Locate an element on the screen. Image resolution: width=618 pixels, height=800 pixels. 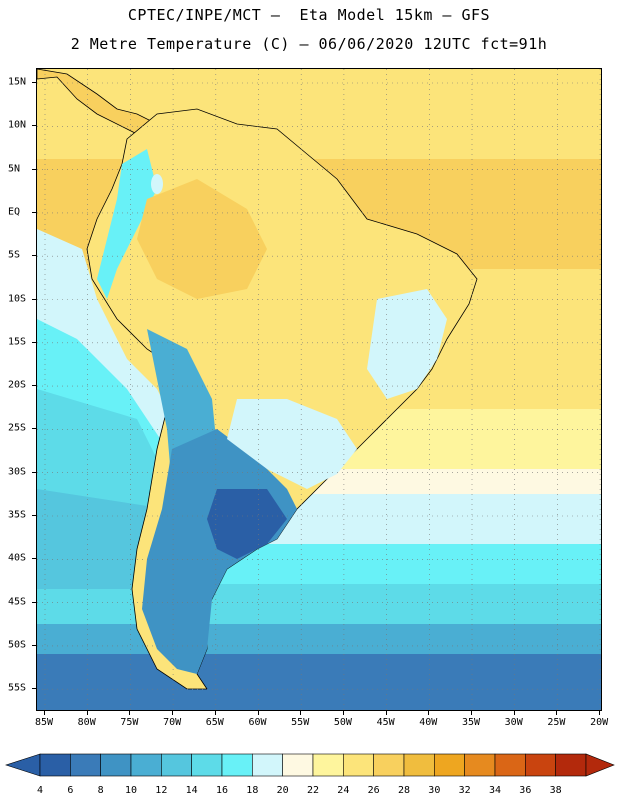
colorbar-left-arrow is located at coordinates (23, 765).